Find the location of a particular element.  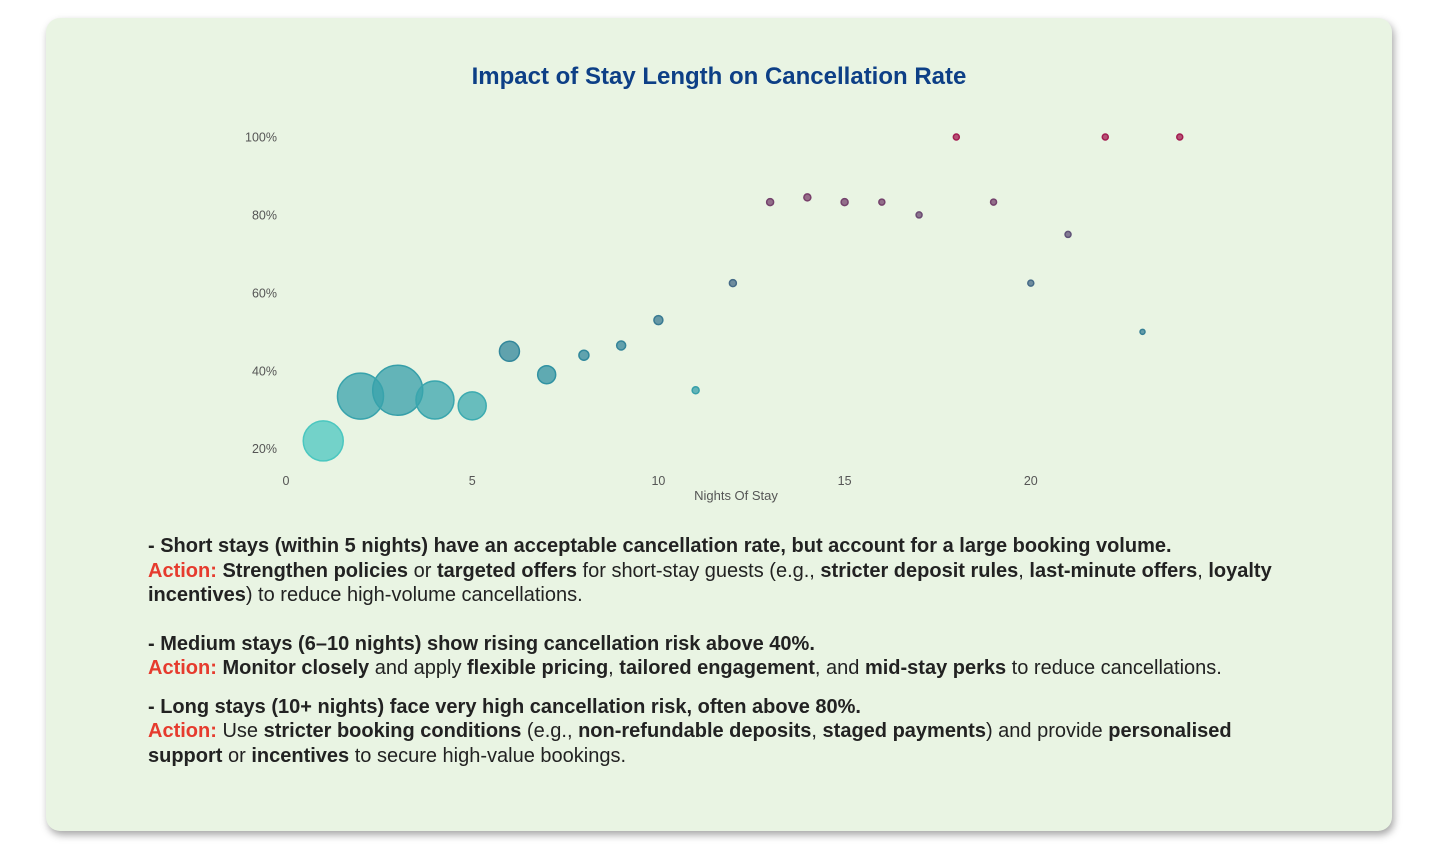

long-phrase: personalised support is located at coordinates (690, 743).